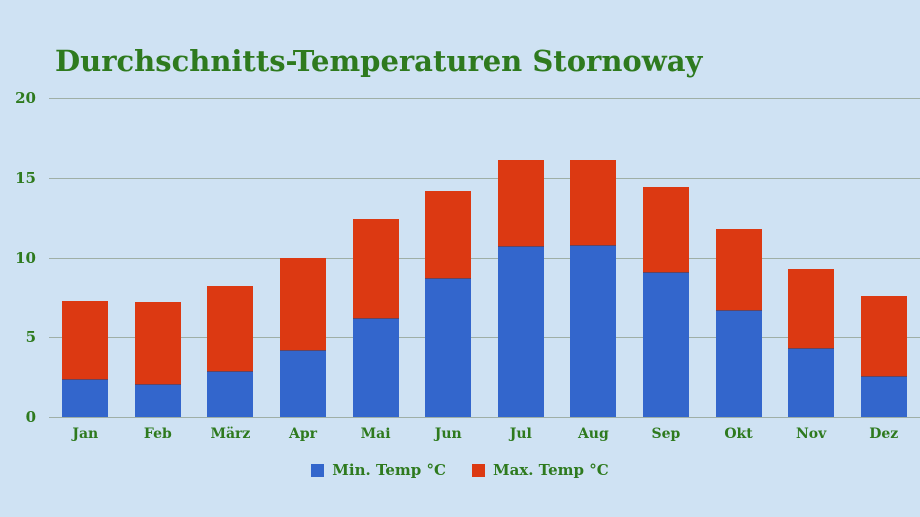 This screenshot has width=920, height=517. Describe the element at coordinates (230, 393) in the screenshot. I see `bar-min-temp-märz` at that location.